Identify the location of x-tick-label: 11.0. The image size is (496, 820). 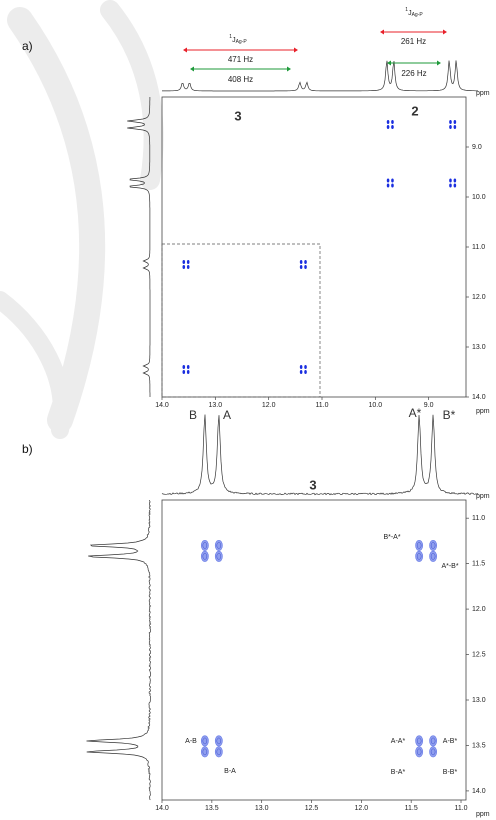
(460, 808).